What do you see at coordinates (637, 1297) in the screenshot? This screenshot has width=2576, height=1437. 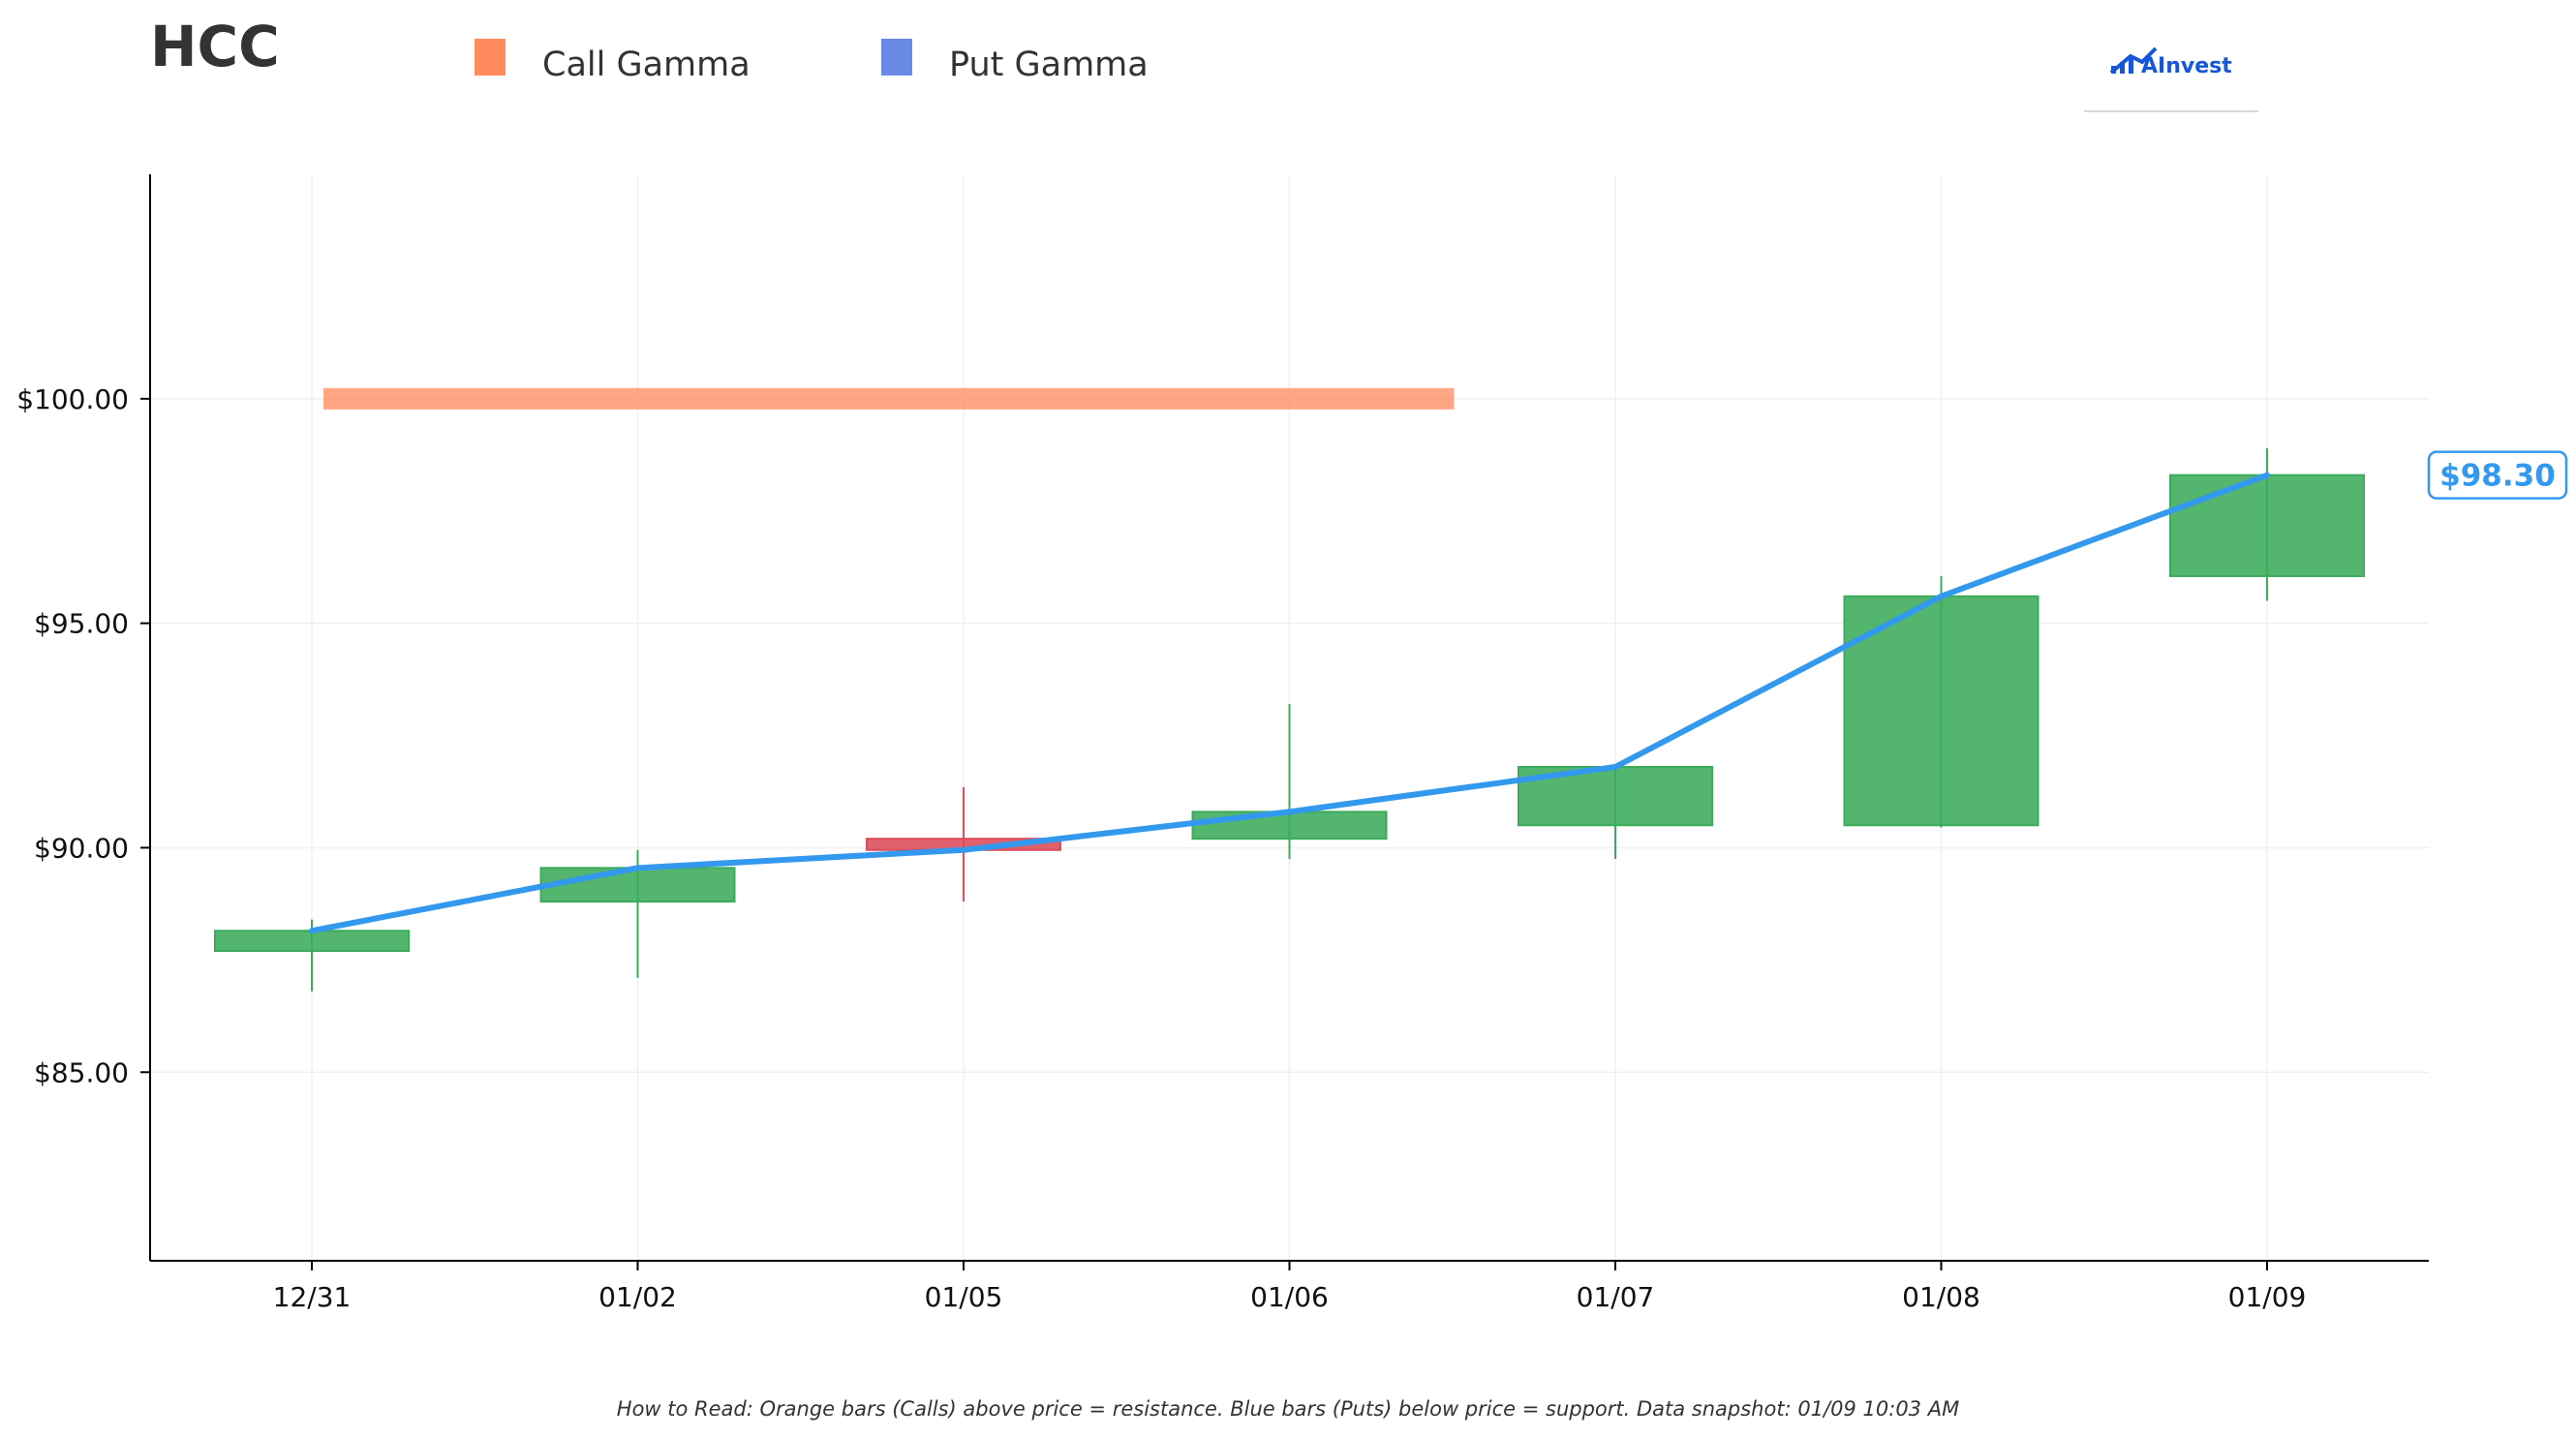 I see `x-tick-label: 01/02` at bounding box center [637, 1297].